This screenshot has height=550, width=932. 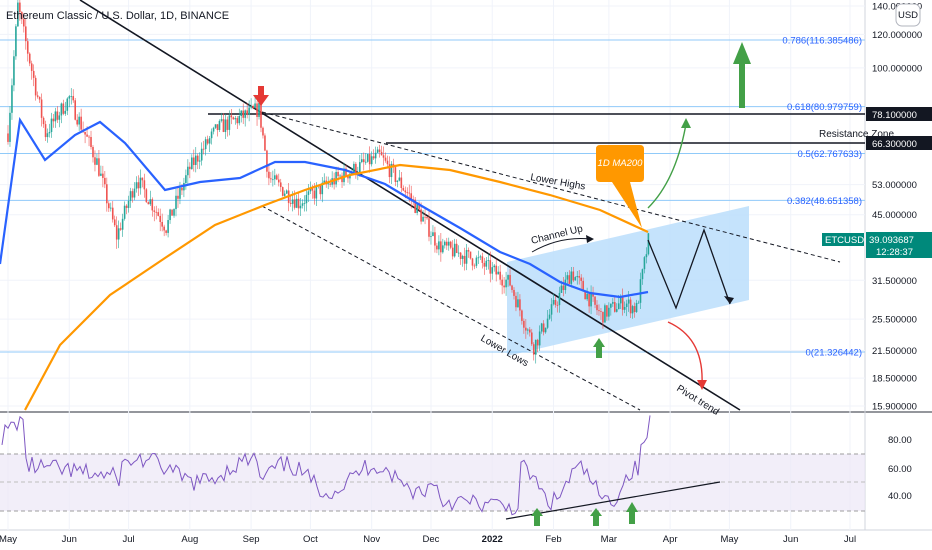 What do you see at coordinates (620, 186) in the screenshot?
I see `ma200-callout` at bounding box center [620, 186].